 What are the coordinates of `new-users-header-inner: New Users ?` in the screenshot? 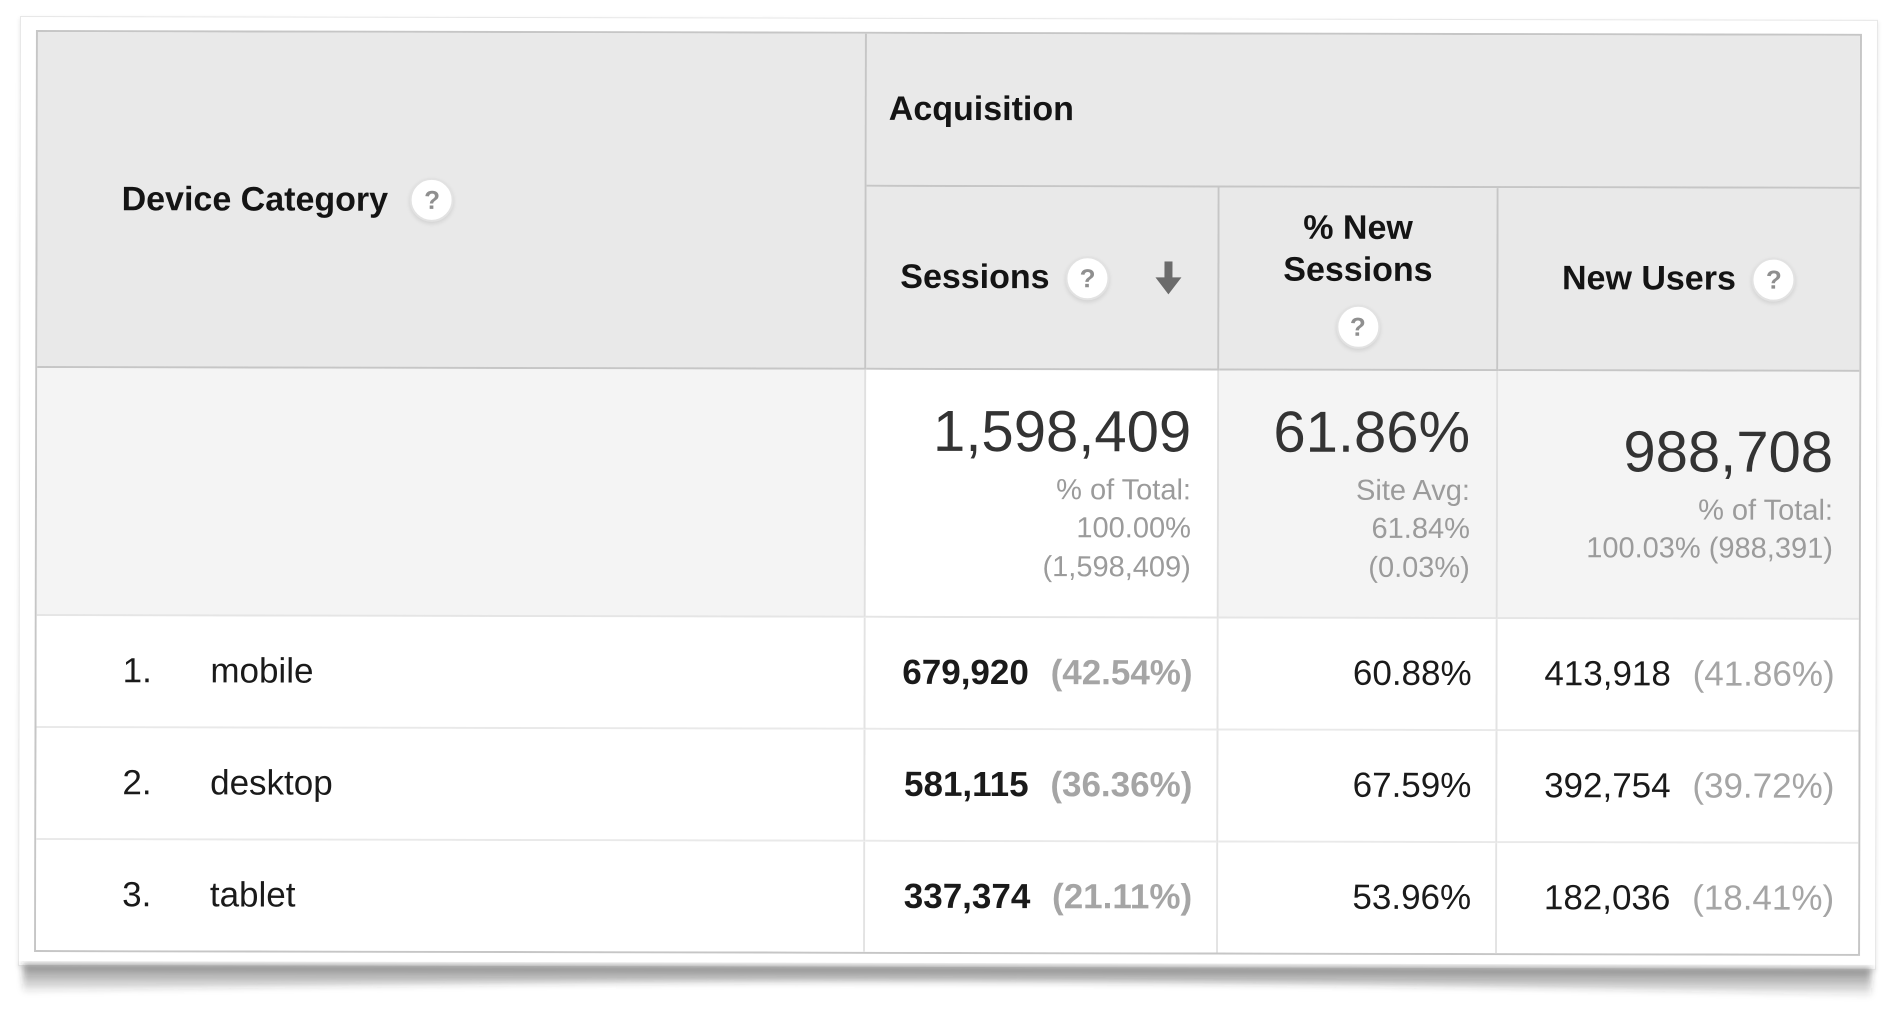 It's located at (1678, 279).